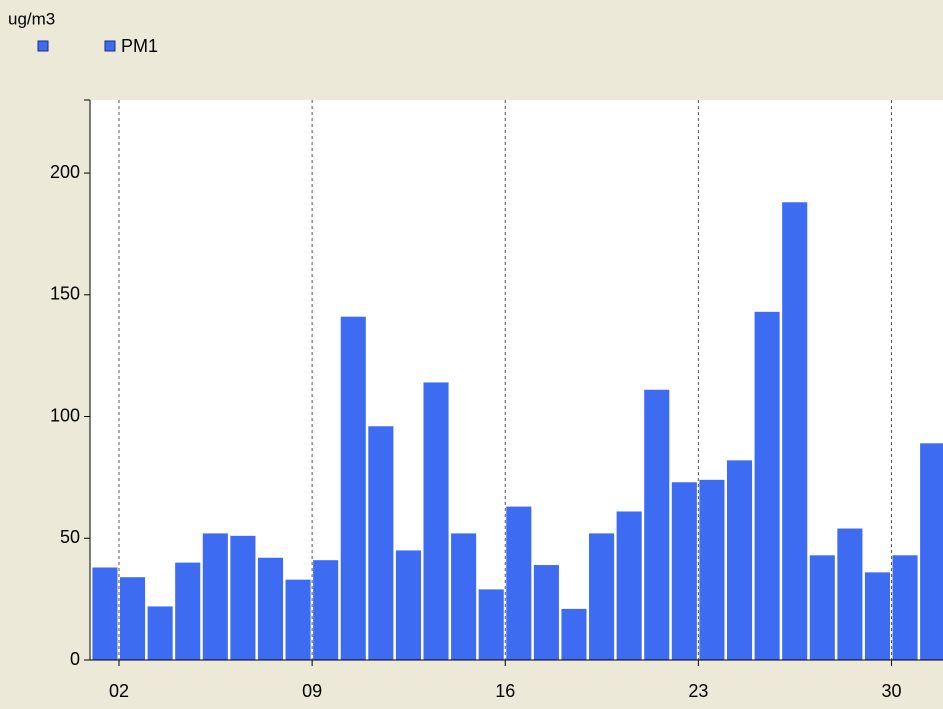 The width and height of the screenshot is (943, 709). What do you see at coordinates (65, 415) in the screenshot?
I see `y-tick-label: 100` at bounding box center [65, 415].